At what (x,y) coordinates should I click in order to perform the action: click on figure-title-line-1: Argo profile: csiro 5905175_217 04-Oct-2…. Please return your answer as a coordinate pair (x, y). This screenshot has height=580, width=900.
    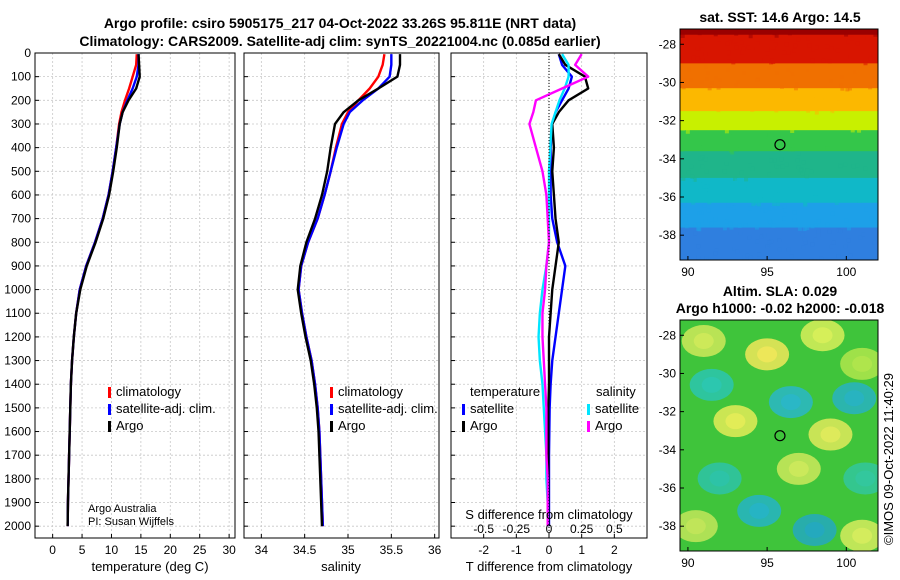
    Looking at the image, I should click on (340, 23).